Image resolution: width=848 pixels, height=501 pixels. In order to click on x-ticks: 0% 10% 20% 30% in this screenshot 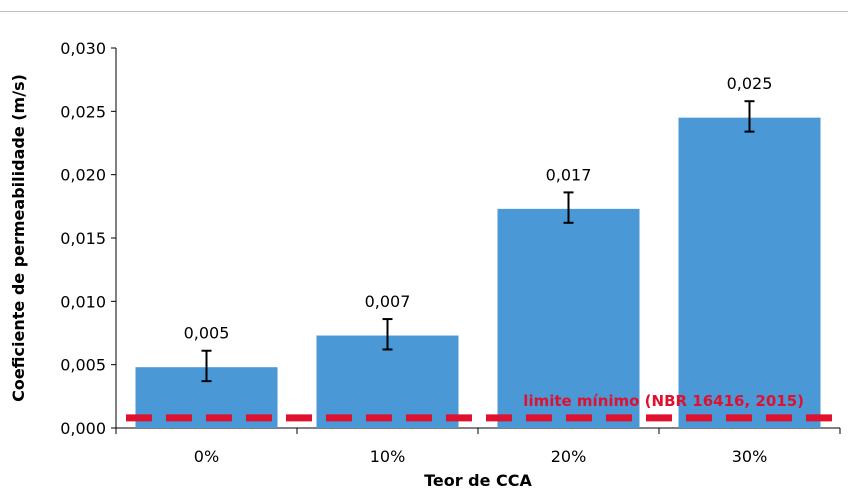, I will do `click(478, 447)`.